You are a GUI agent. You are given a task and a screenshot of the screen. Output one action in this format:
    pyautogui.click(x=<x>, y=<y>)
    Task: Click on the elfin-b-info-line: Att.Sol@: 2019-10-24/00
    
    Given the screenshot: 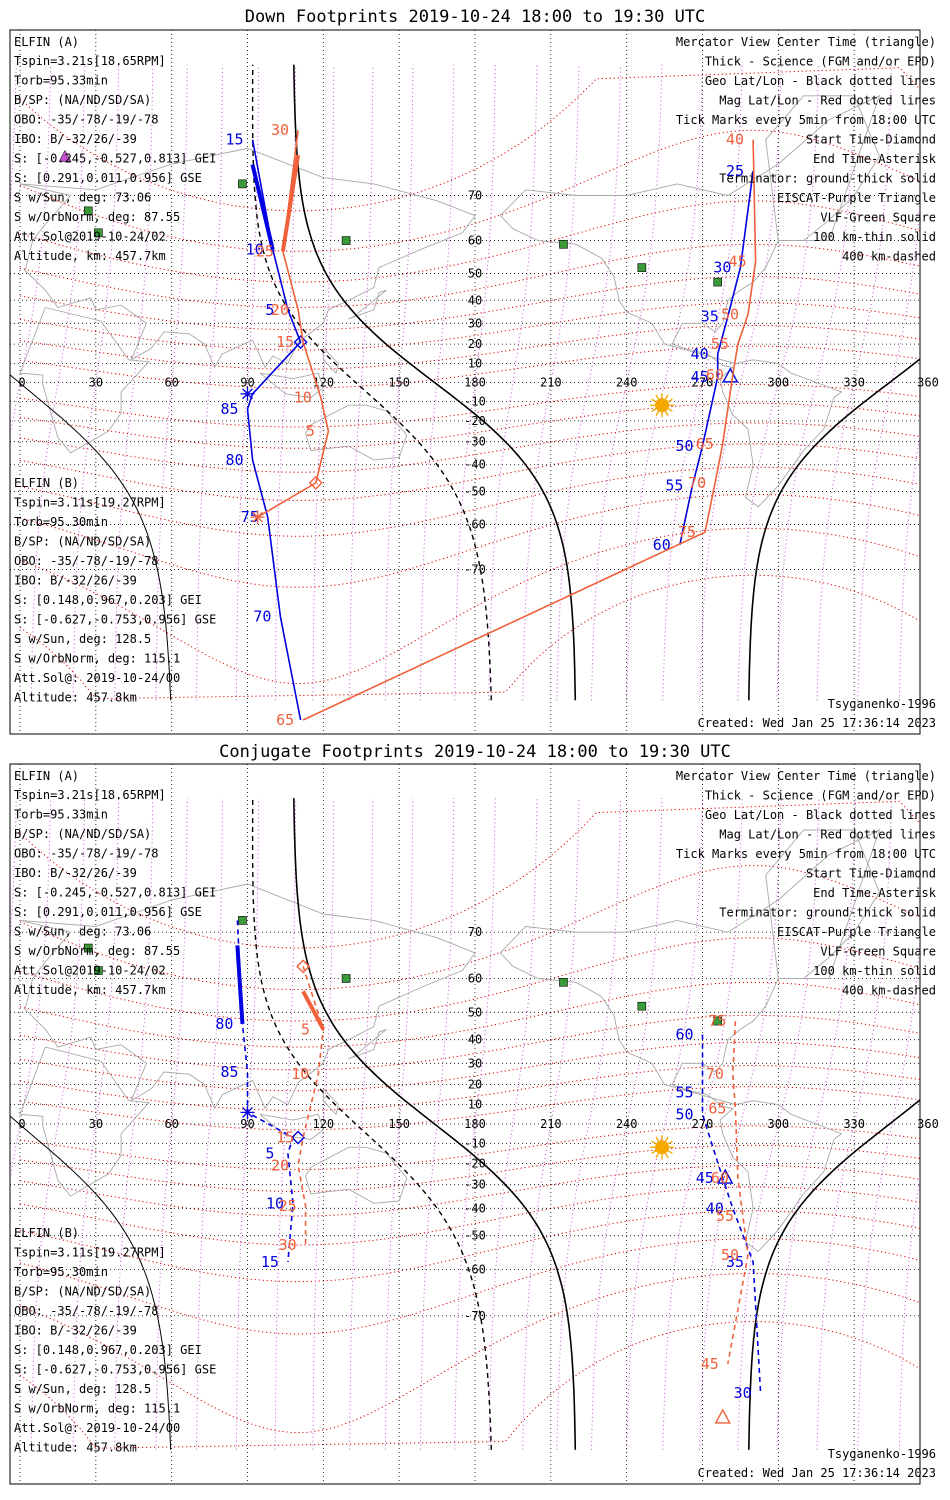 What is the action you would take?
    pyautogui.click(x=97, y=678)
    